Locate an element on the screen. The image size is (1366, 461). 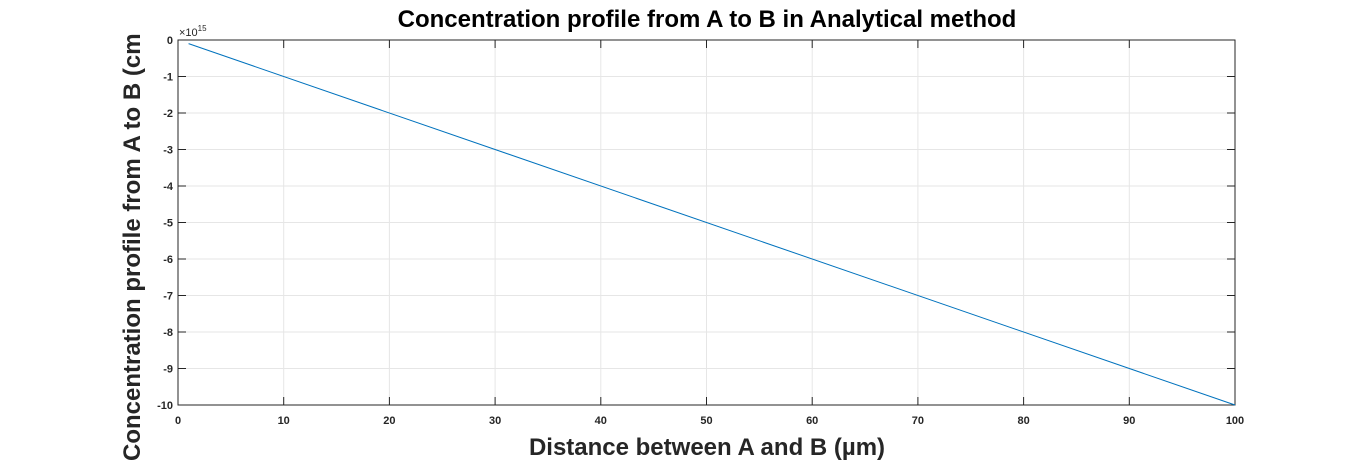
x-tick-label: 60 is located at coordinates (812, 421).